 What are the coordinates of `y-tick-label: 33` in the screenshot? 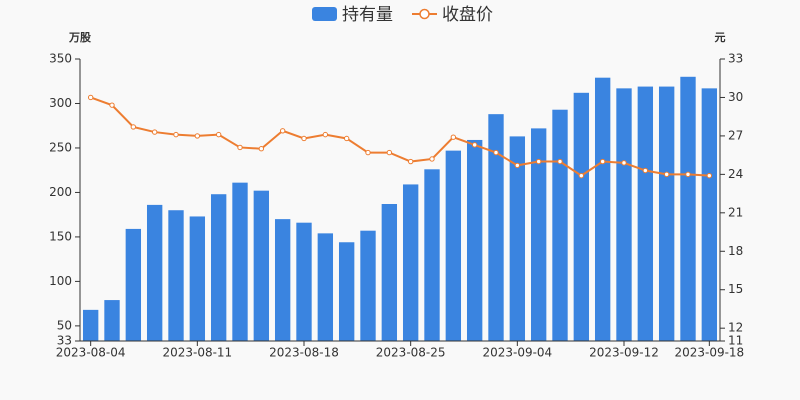 It's located at (64, 341).